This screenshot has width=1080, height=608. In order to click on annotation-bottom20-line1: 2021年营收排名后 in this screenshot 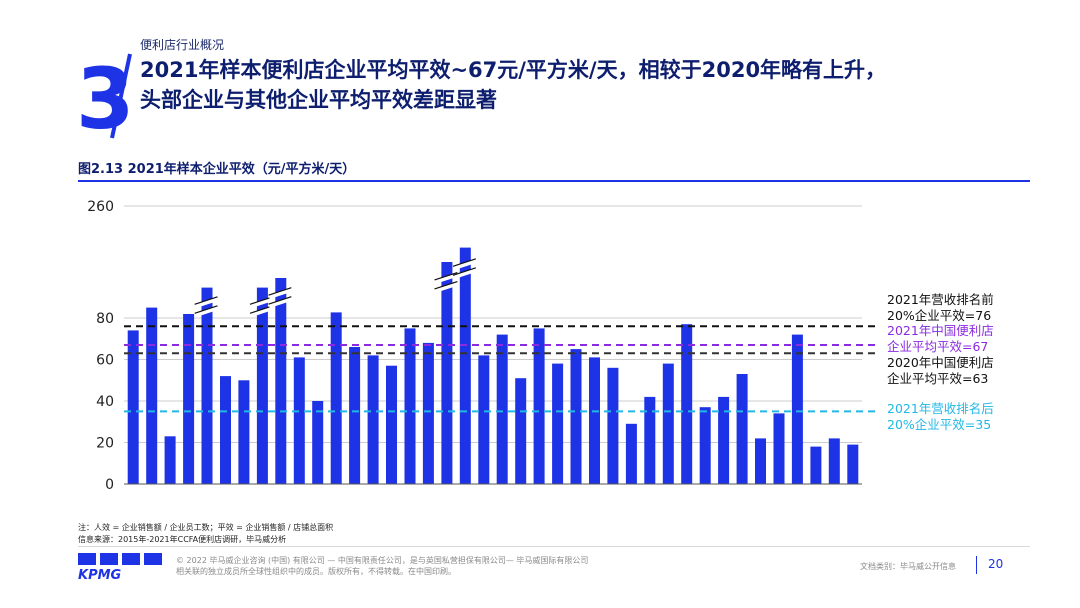, I will do `click(940, 408)`.